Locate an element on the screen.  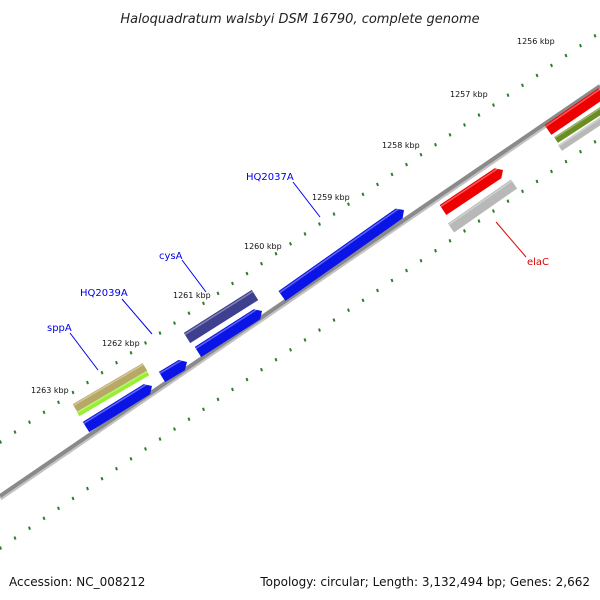
gene-cysa-highlight is located at coordinates (219, 313).